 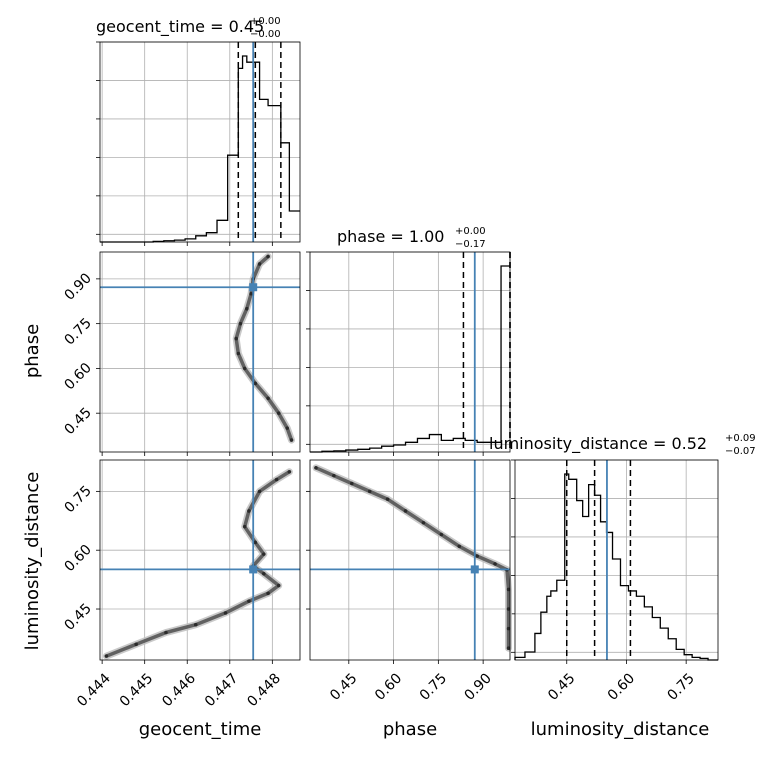 What do you see at coordinates (200, 729) in the screenshot?
I see `x-label-geocent-time: geocent_time` at bounding box center [200, 729].